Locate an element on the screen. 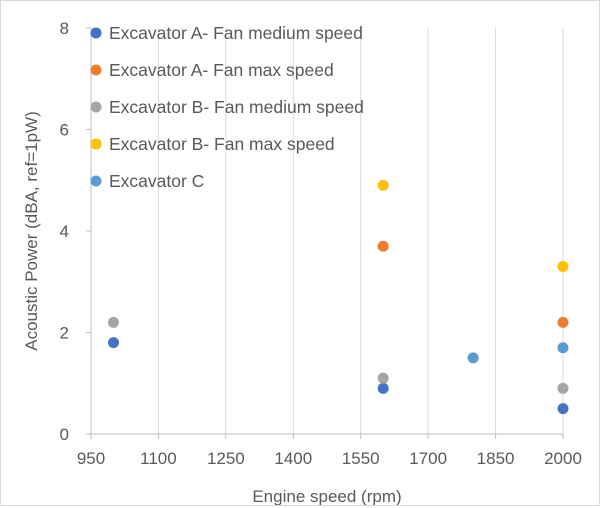  x-tick-label: 1550 is located at coordinates (361, 458).